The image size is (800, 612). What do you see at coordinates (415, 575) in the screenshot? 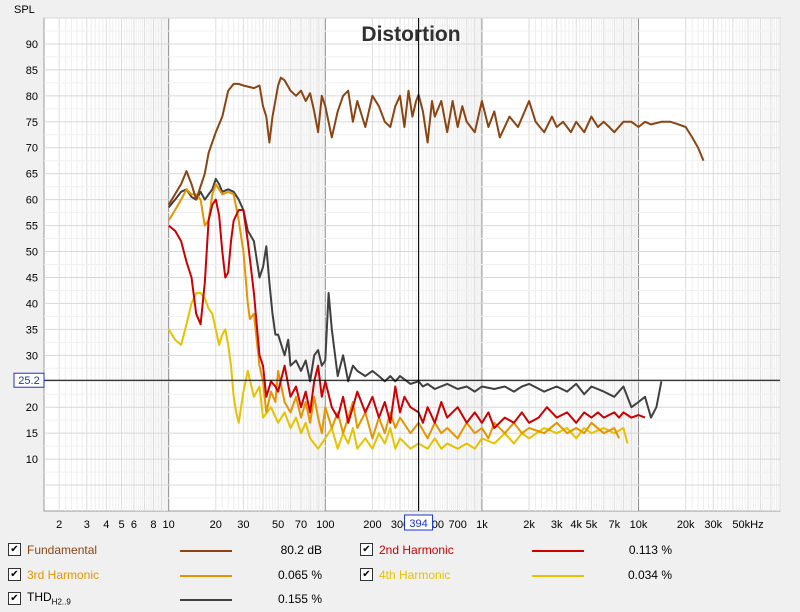
I see `legend-label: 4th Harmonic` at bounding box center [415, 575].